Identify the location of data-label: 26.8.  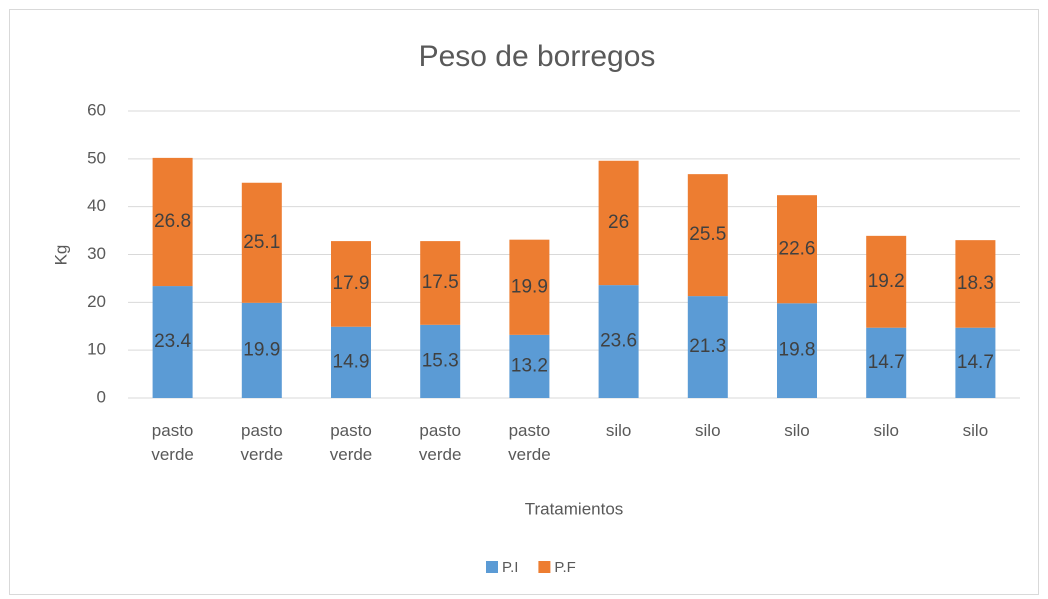
(172, 221).